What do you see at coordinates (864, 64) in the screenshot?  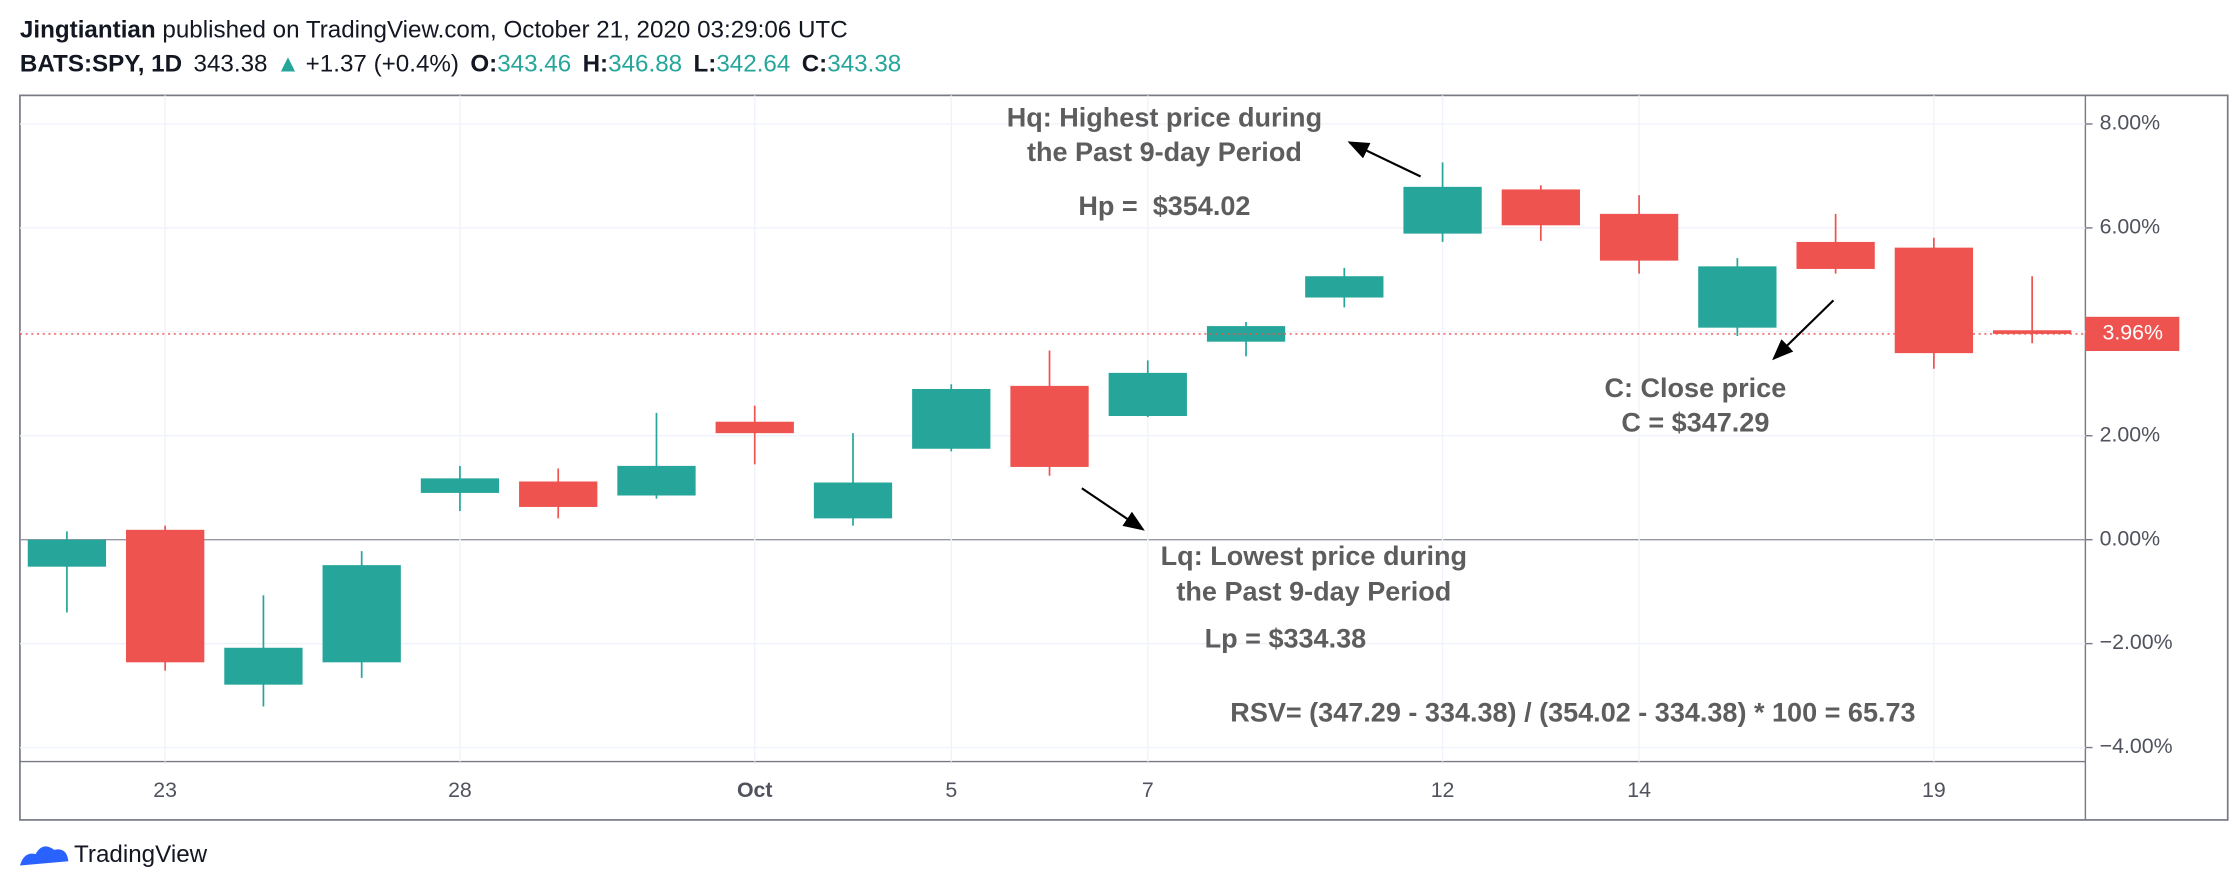 I see `c-value: 343.38` at bounding box center [864, 64].